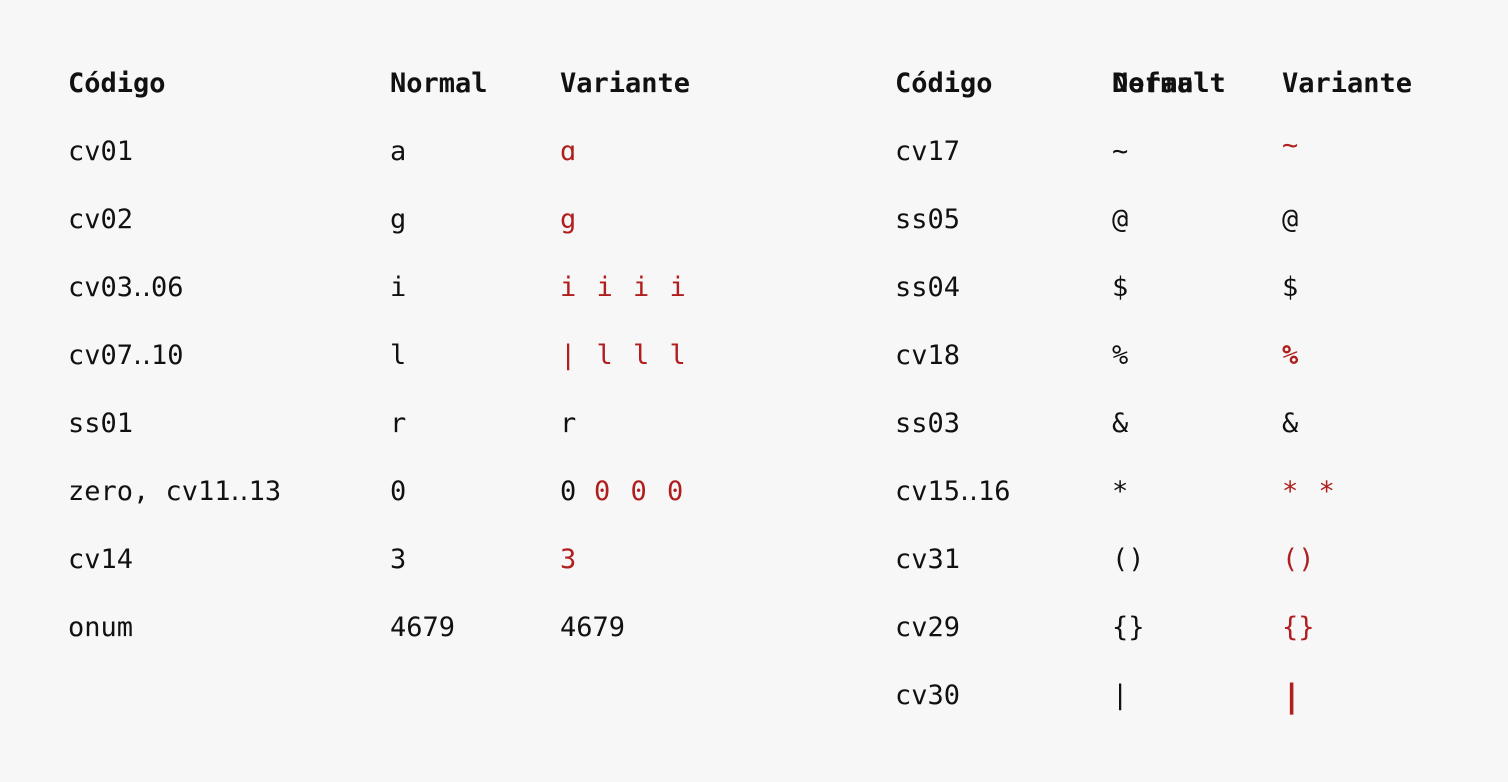  I want to click on row-normal-glyph: r, so click(398, 423).